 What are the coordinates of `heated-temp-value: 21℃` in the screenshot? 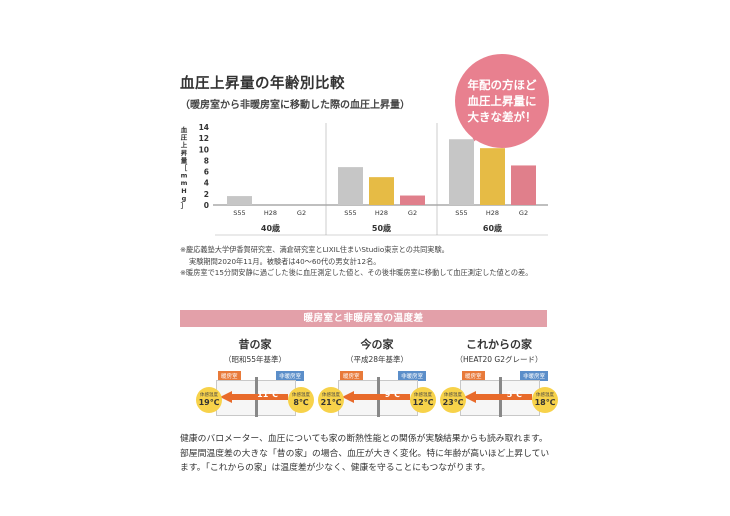 It's located at (331, 402).